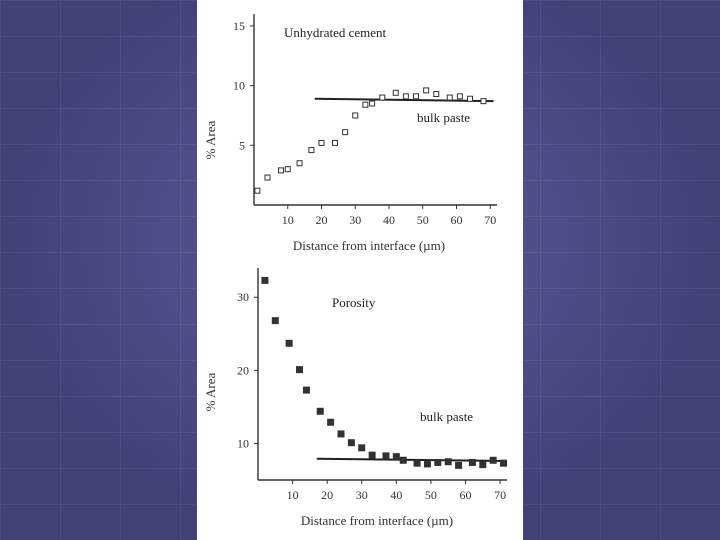 This screenshot has height=540, width=720. Describe the element at coordinates (210, 391) in the screenshot. I see `chart2-y-axis-label: % Area` at that location.